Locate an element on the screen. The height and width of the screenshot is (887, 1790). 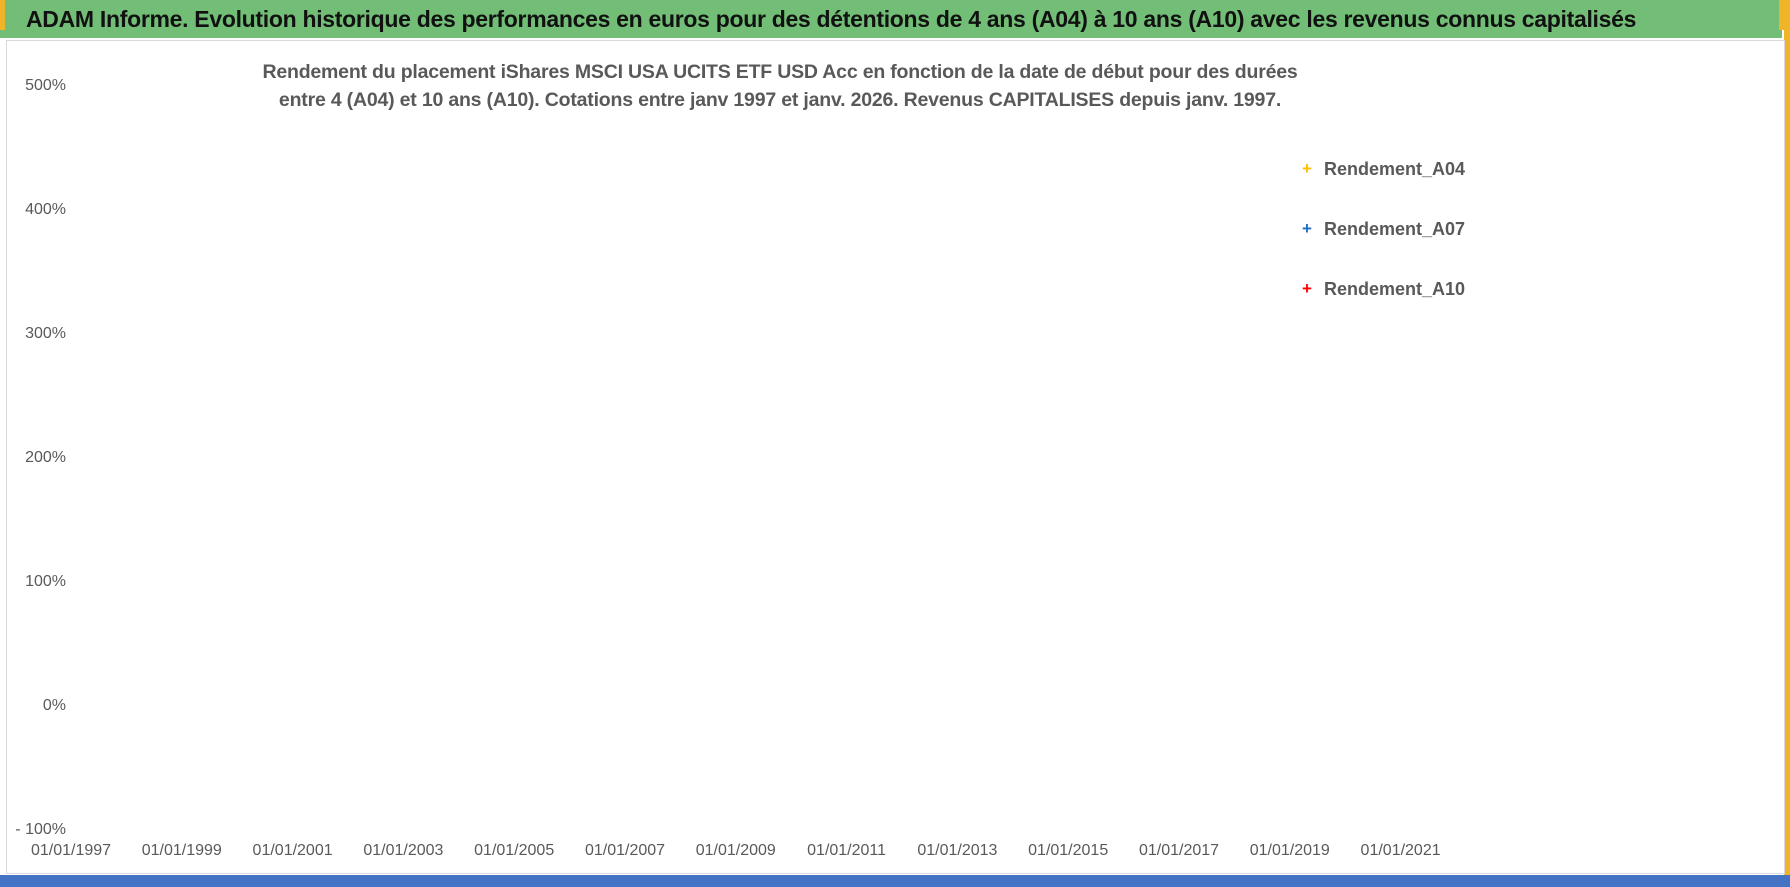
edge-strip-right is located at coordinates (1787, 443).